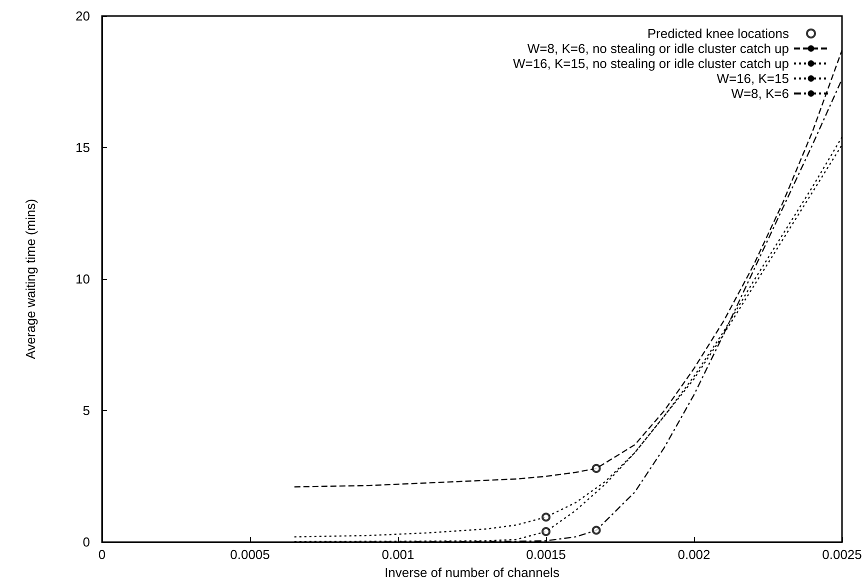 This screenshot has width=868, height=584. Describe the element at coordinates (30, 279) in the screenshot. I see `y-axis-title: Average waiting time (mins)` at that location.